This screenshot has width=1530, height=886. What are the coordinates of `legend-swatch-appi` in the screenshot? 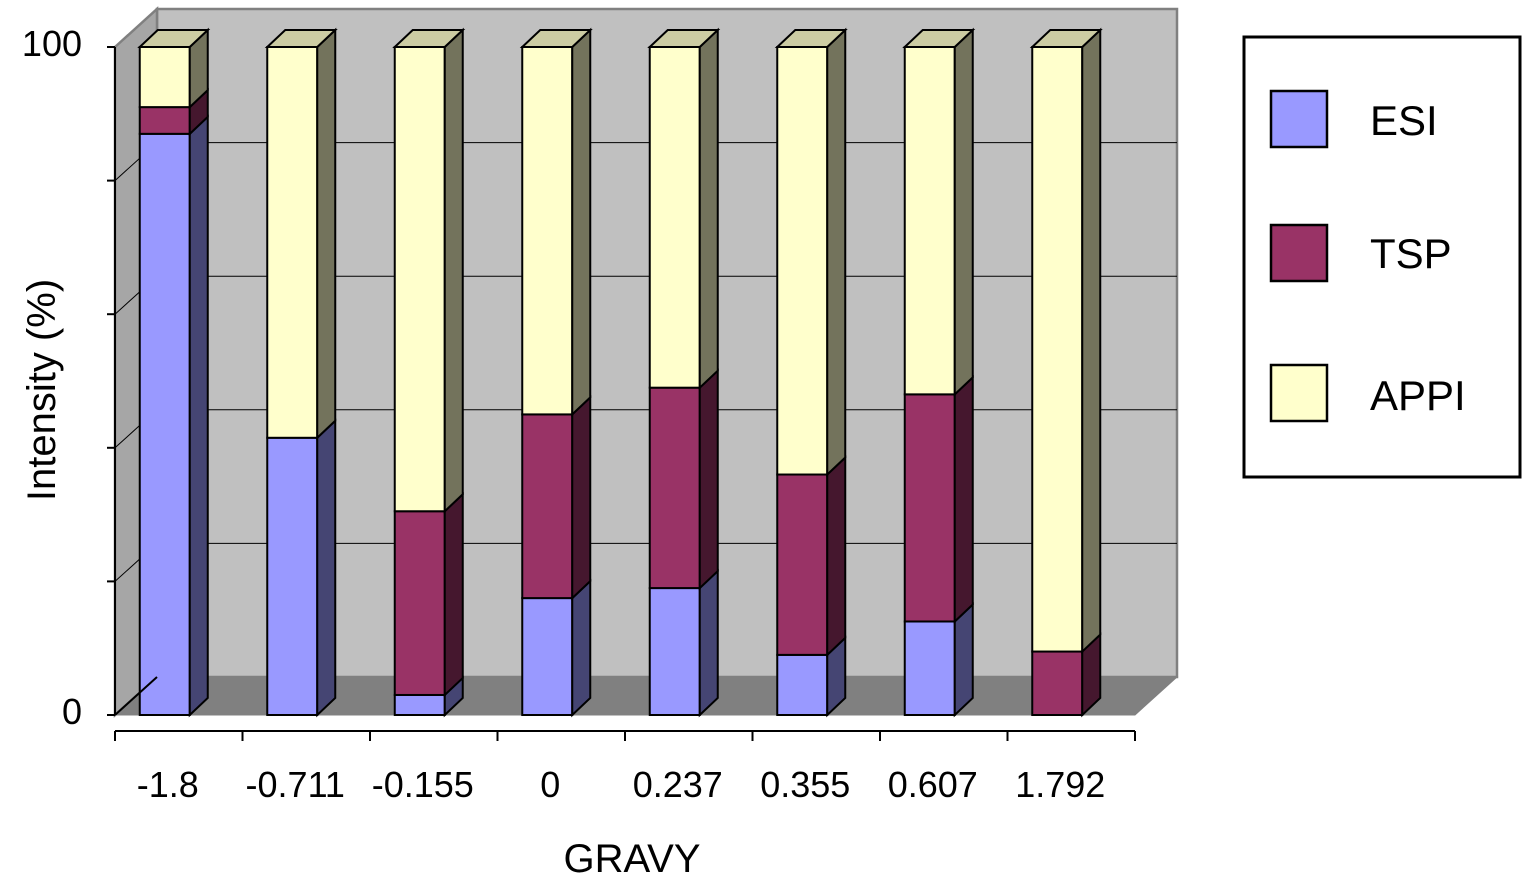 It's located at (1299, 393).